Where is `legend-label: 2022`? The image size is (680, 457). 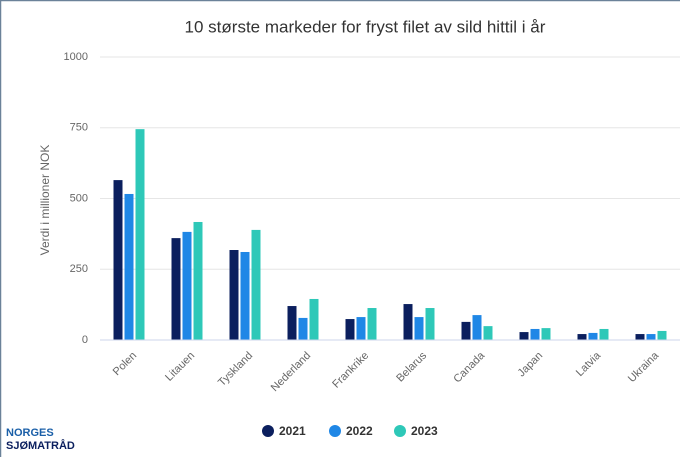 legend-label: 2022 is located at coordinates (359, 431).